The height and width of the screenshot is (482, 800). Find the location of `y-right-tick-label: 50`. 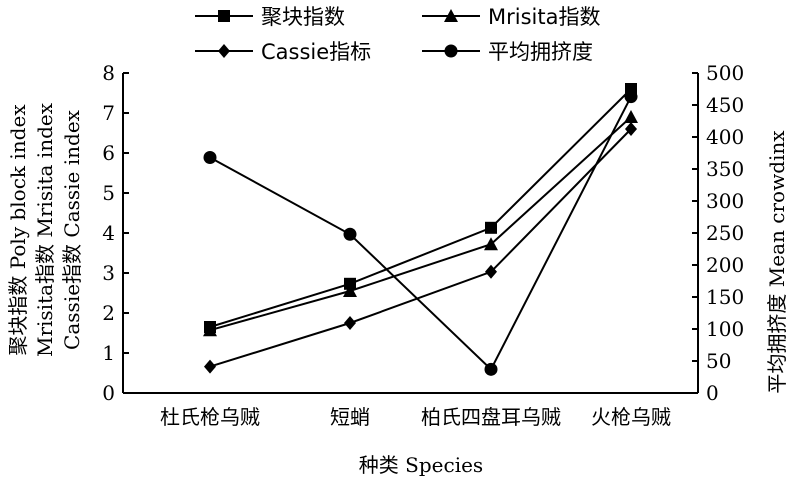

y-right-tick-label: 50 is located at coordinates (718, 361).